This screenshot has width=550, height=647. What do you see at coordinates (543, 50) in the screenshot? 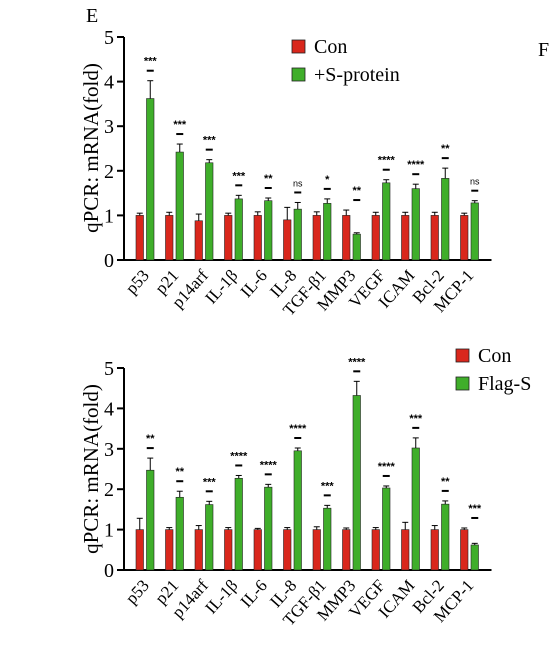
I see `panel-label-f: F` at bounding box center [543, 50].